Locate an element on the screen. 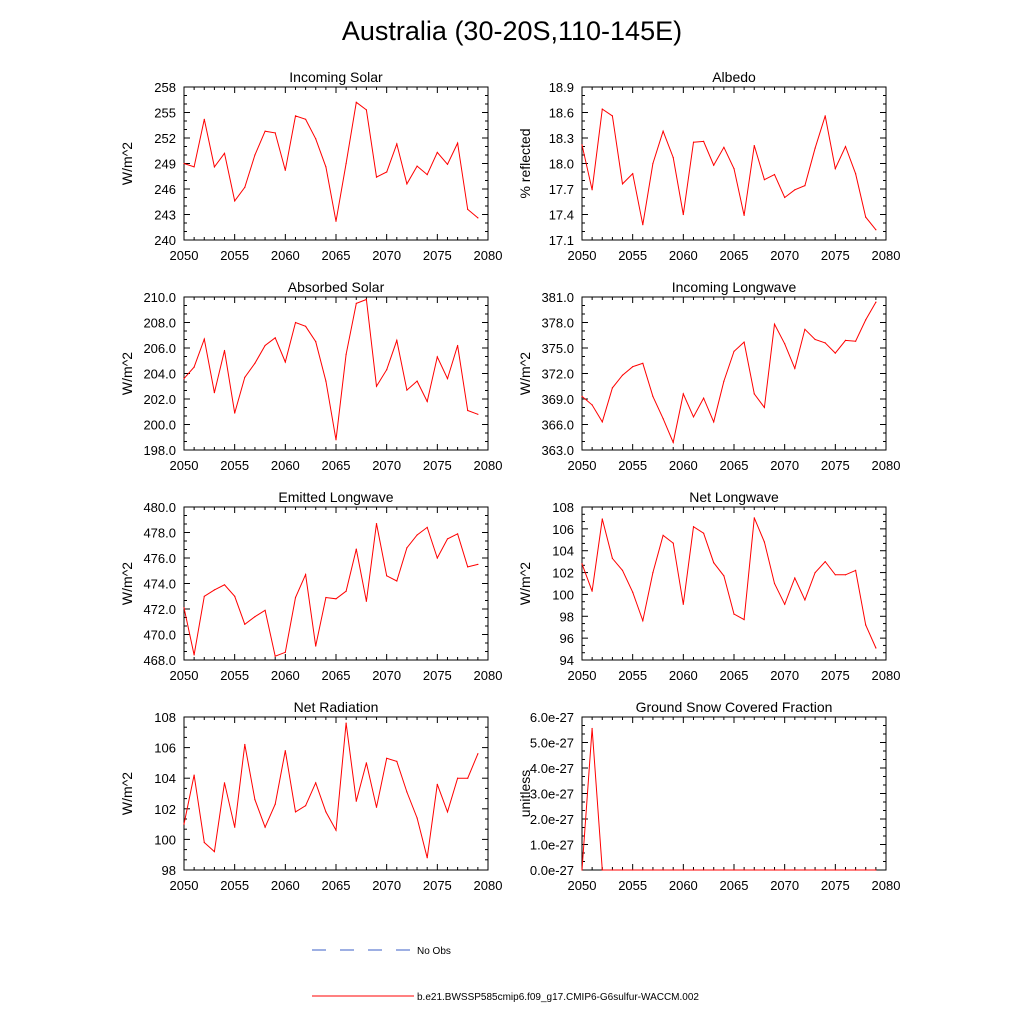  figure-title: Australia (30-20S,110-145E) is located at coordinates (512, 31).